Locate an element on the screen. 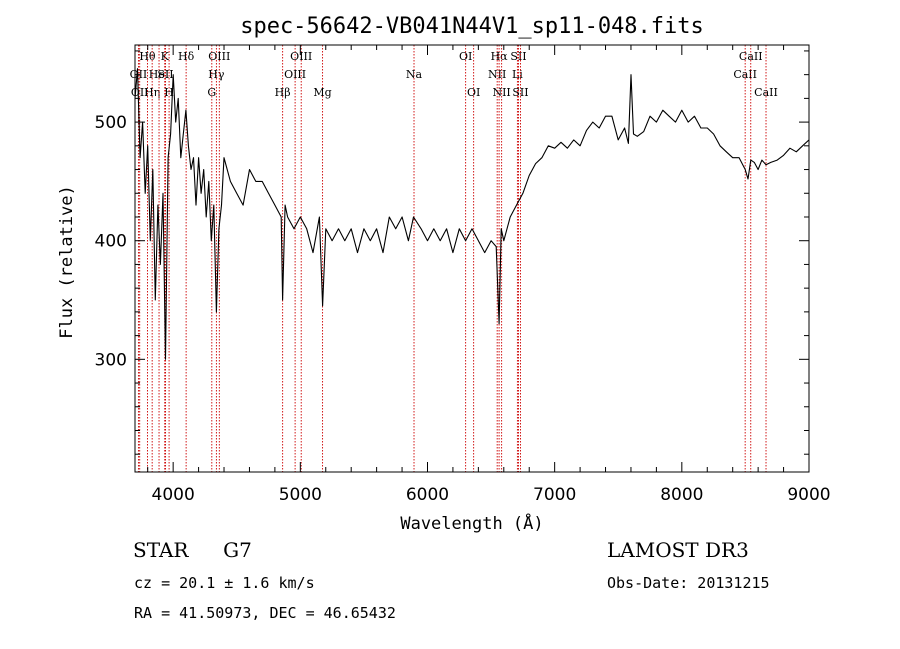 The image size is (900, 649). spectral-line-label: H is located at coordinates (169, 92).